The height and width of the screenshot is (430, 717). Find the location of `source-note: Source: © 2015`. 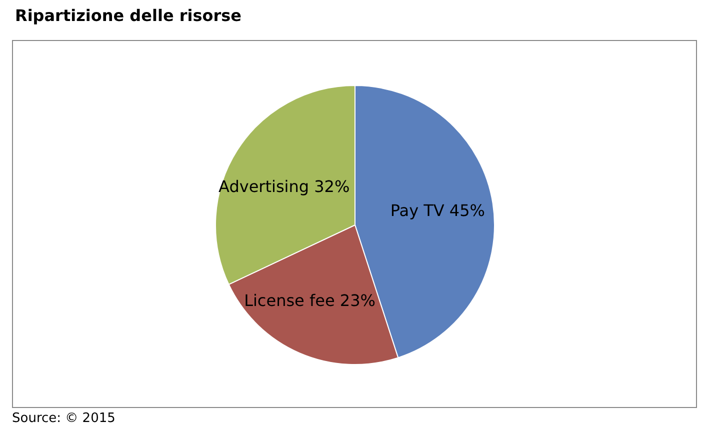

source-note: Source: © 2015 is located at coordinates (64, 418).